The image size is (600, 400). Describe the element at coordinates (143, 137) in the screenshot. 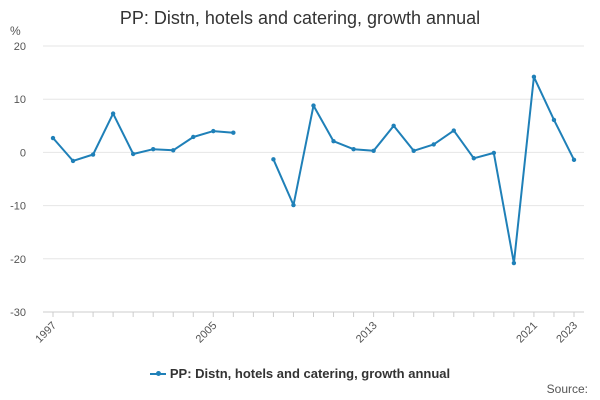

I see `series-line` at that location.